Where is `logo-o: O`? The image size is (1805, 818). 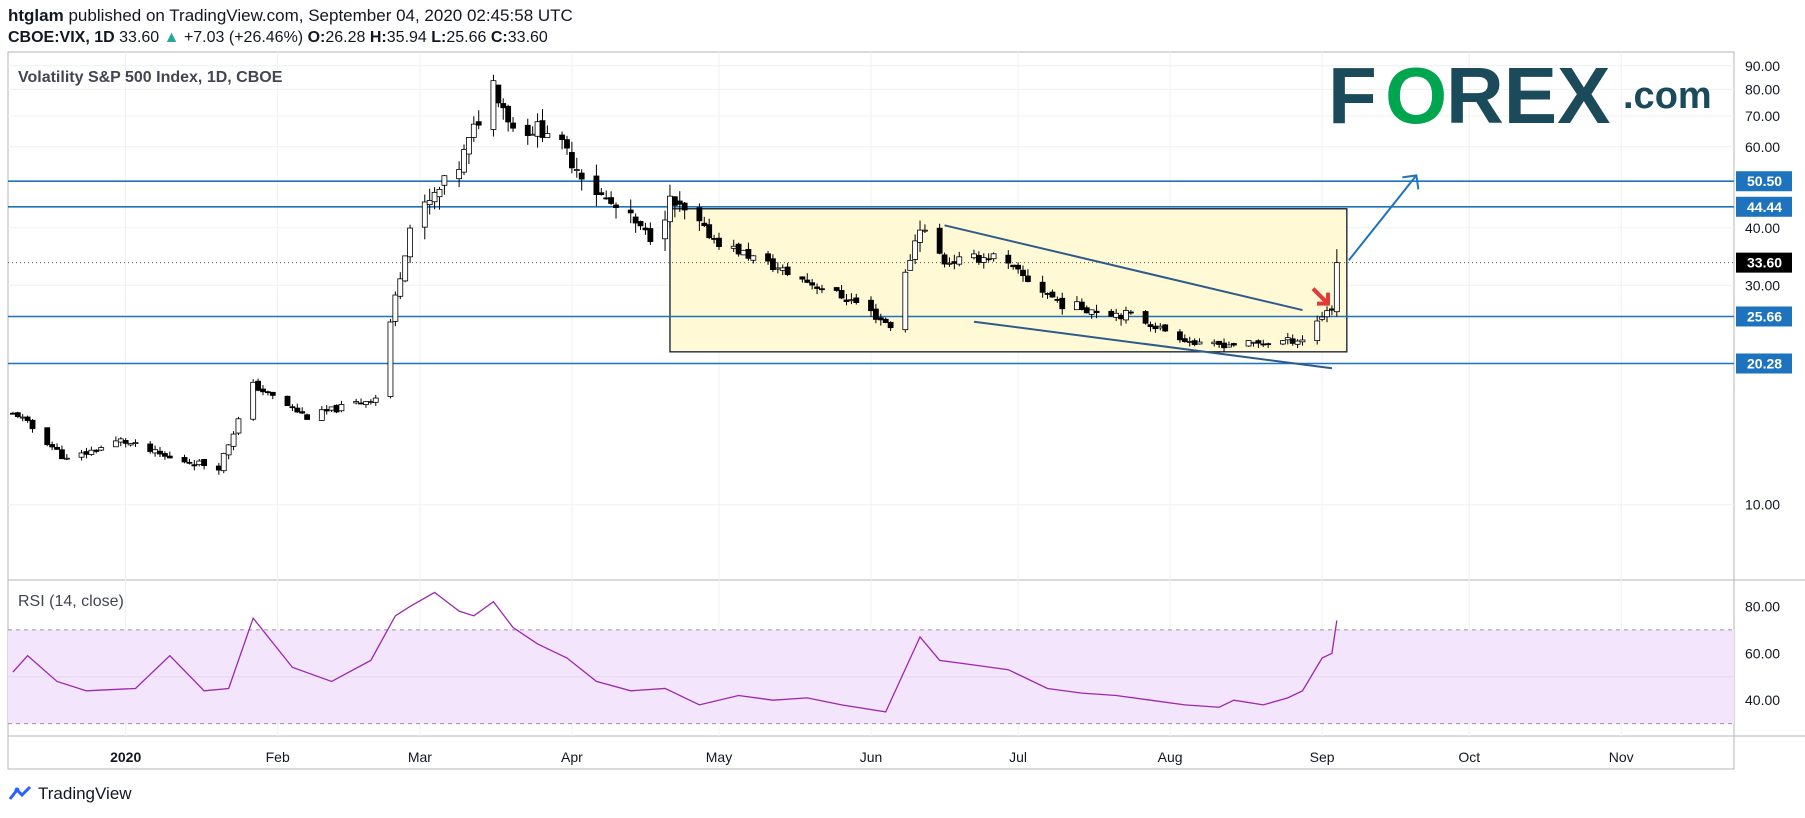 logo-o: O is located at coordinates (1416, 95).